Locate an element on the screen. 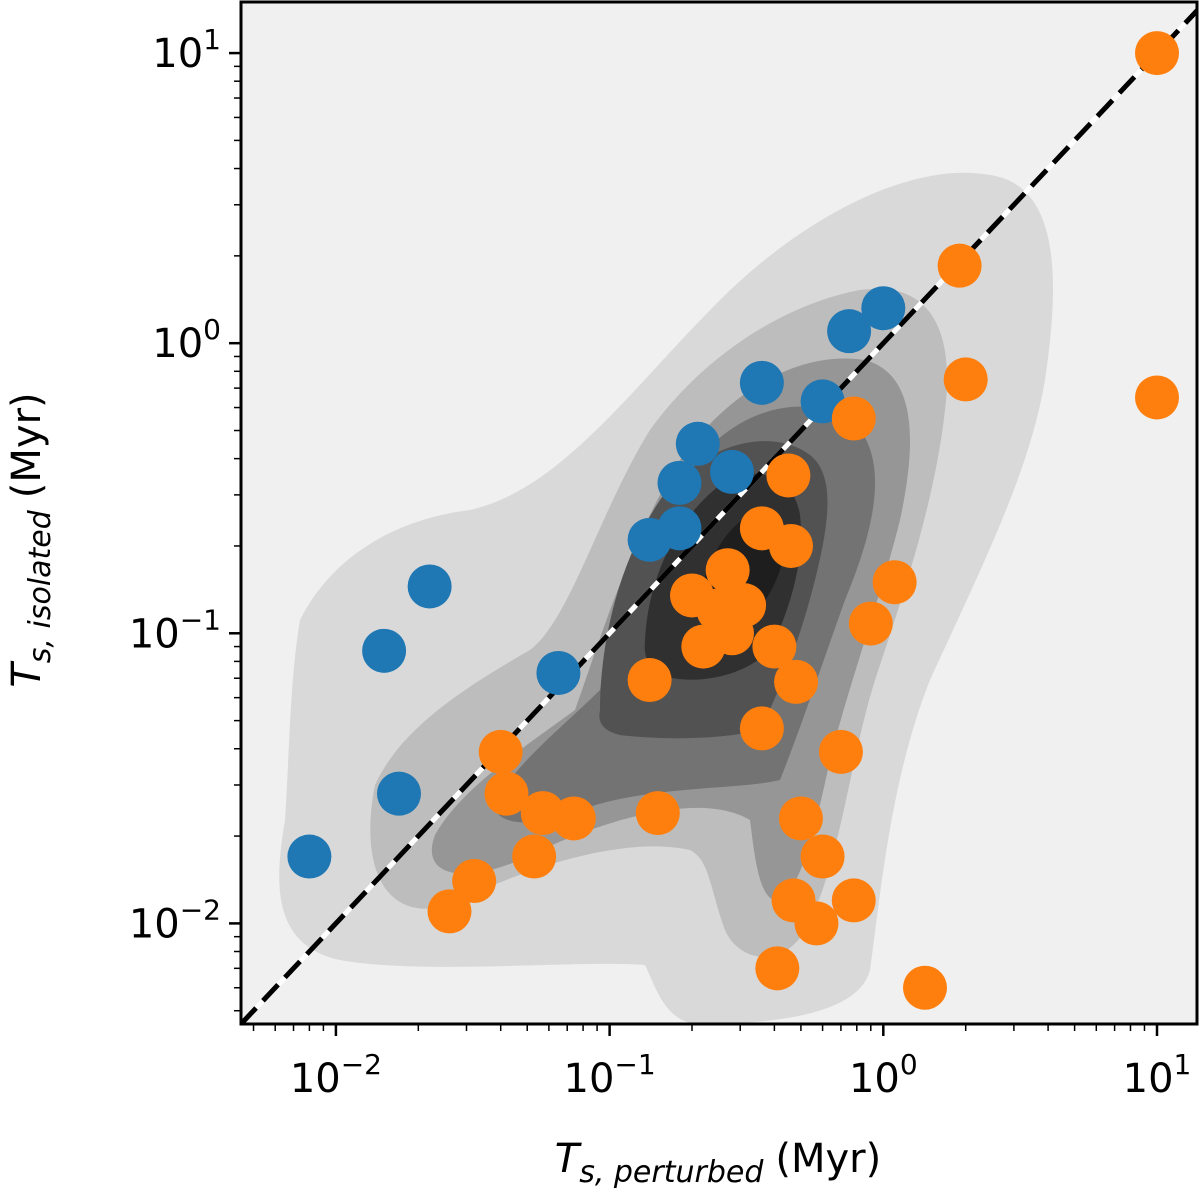 The height and width of the screenshot is (1195, 1200). y-minor-ticks is located at coordinates (237, 538).